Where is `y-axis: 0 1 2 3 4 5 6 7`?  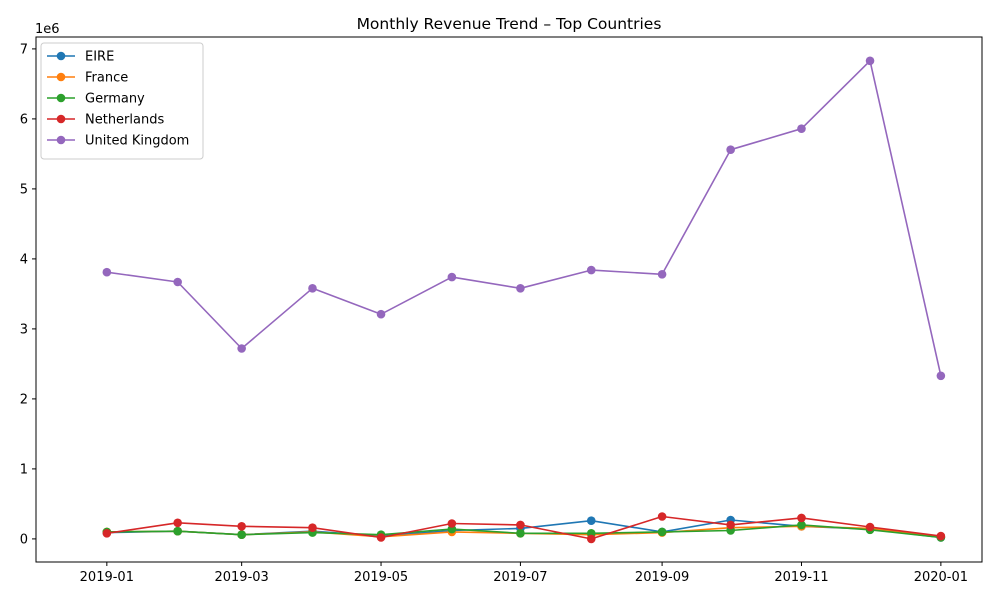
y-axis: 0 1 2 3 4 5 6 7 is located at coordinates (28, 294).